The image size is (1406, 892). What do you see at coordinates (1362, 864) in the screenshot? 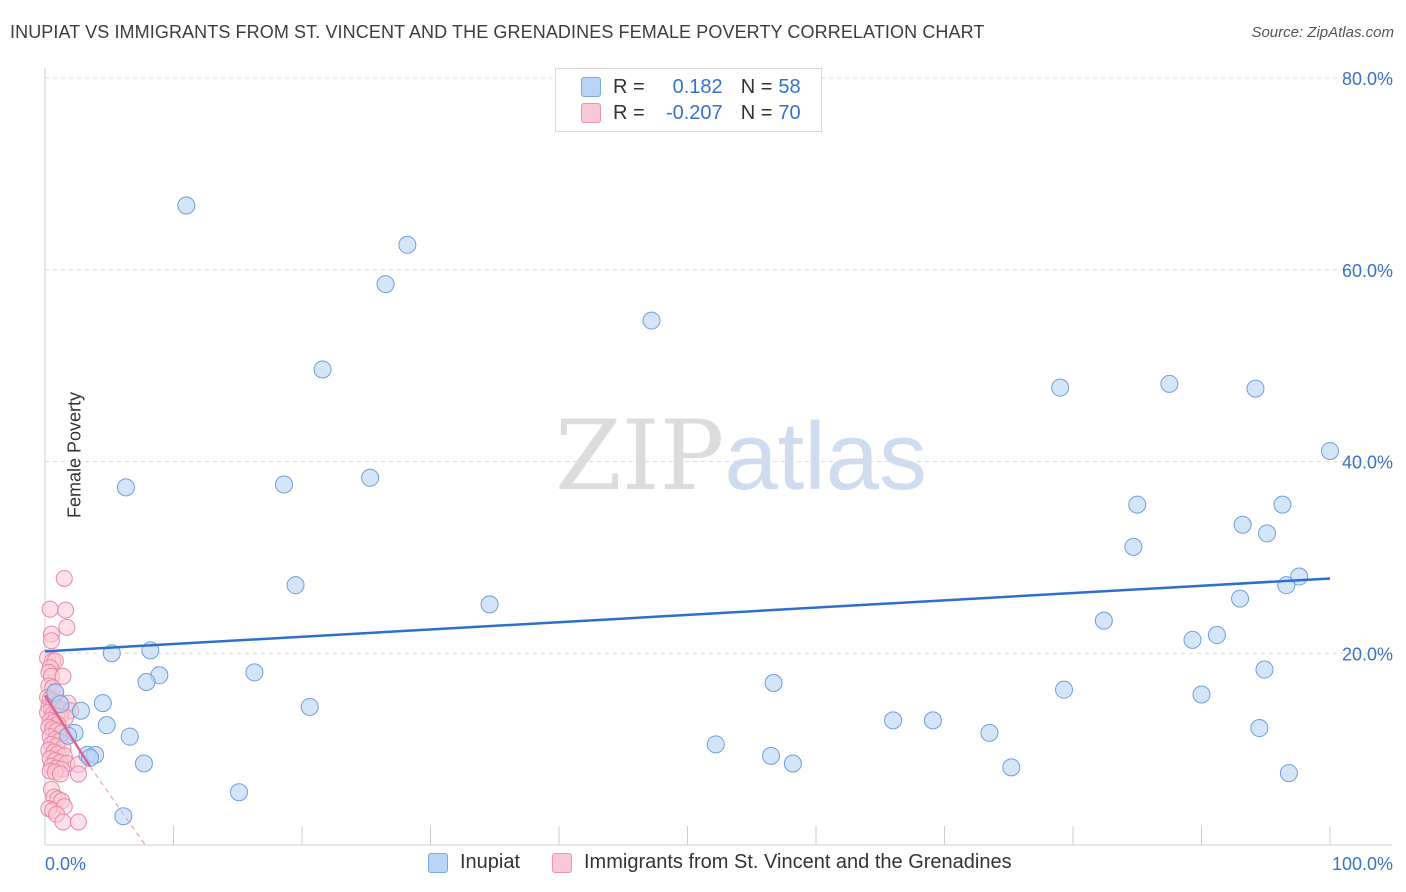
I see `x-tick-label: 100.0%` at bounding box center [1362, 864].